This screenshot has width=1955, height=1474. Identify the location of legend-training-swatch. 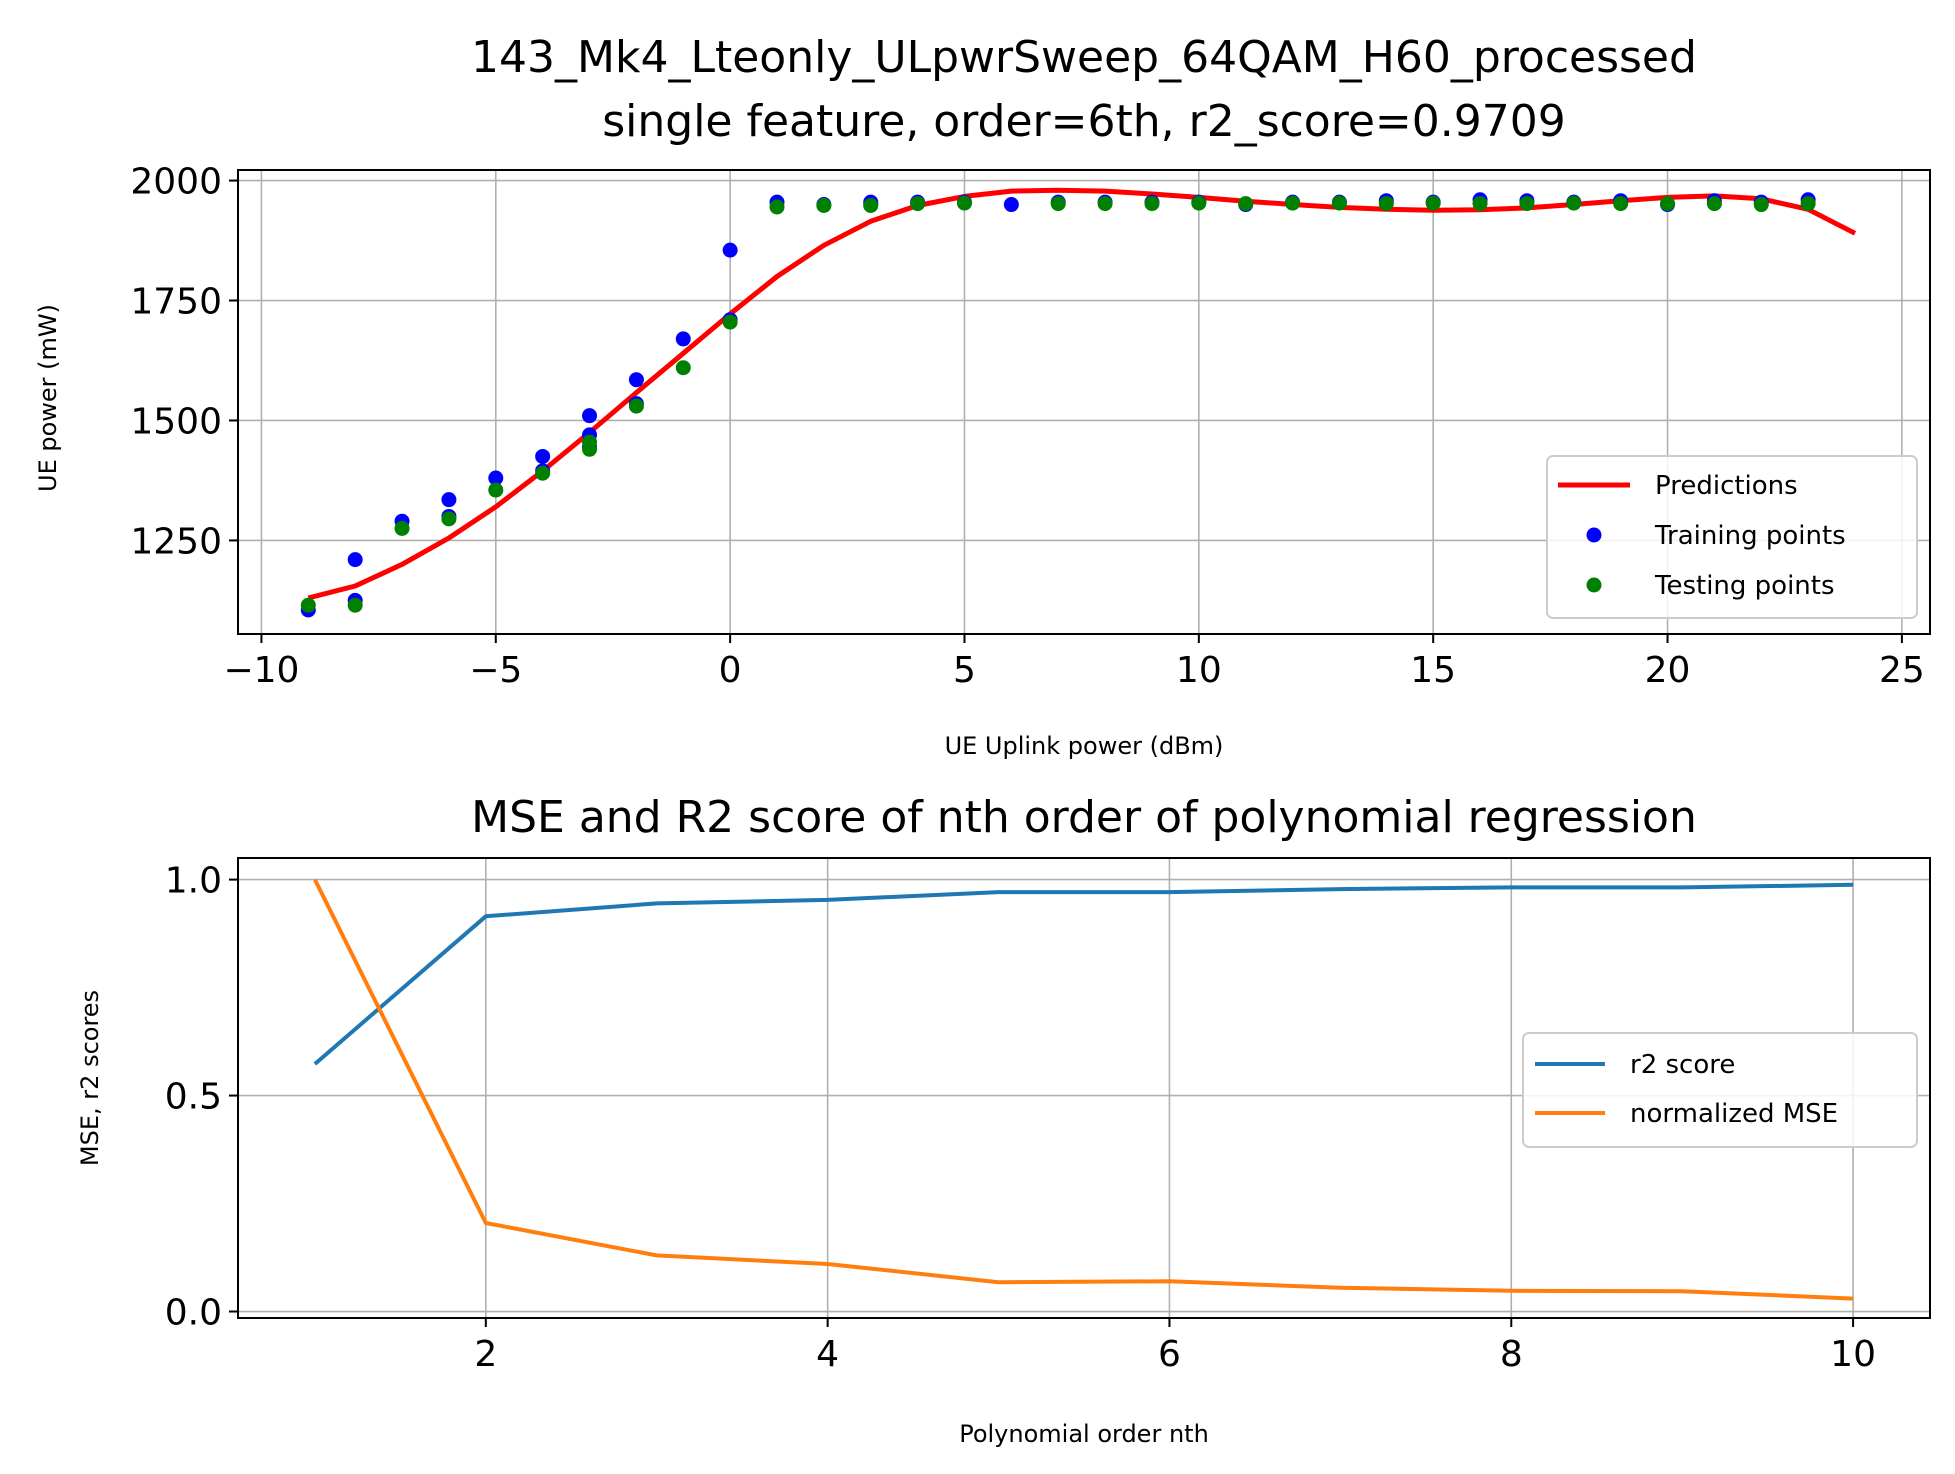
(1594, 535).